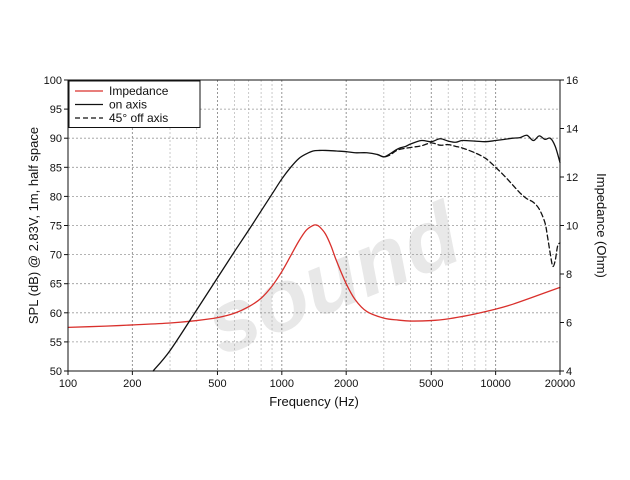  Describe the element at coordinates (346, 384) in the screenshot. I see `x-tick-label: 2000` at that location.